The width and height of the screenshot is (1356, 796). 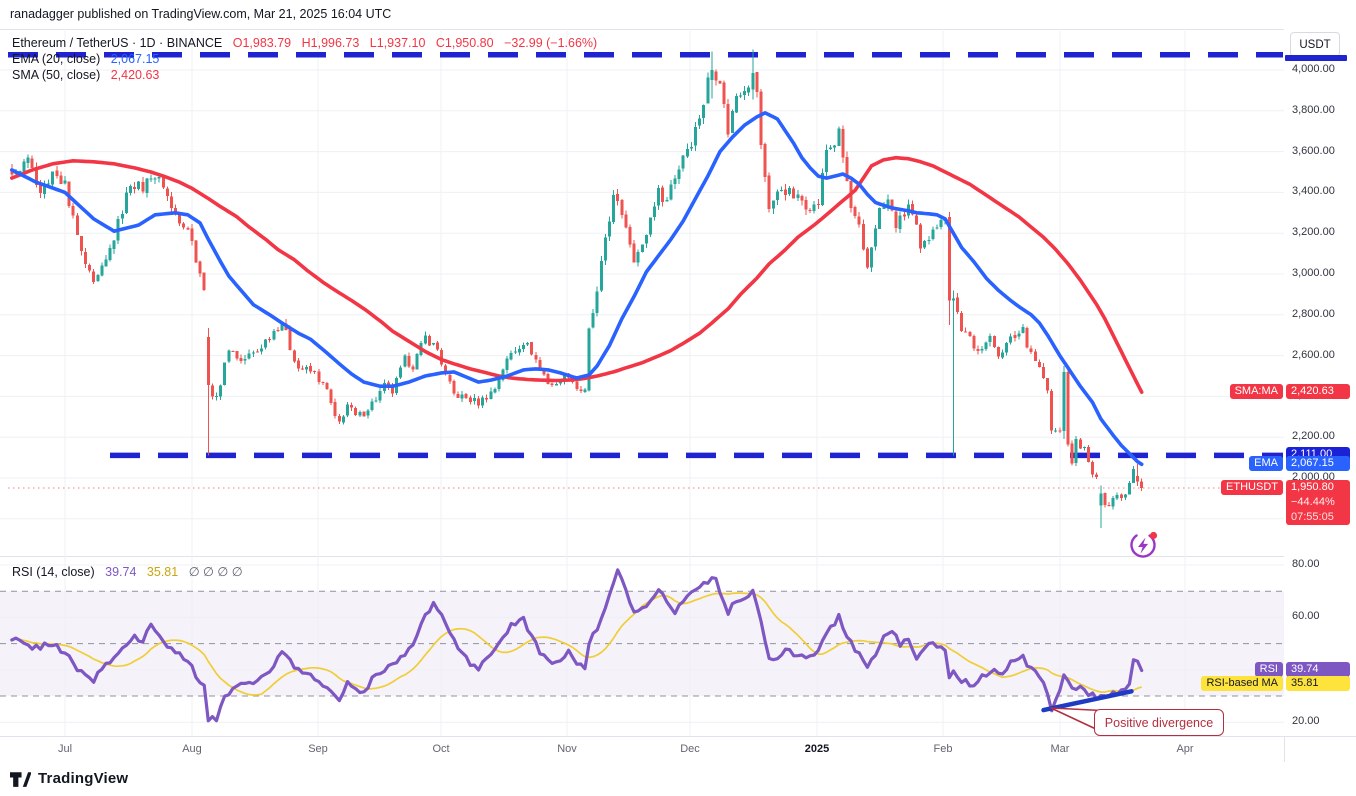 What do you see at coordinates (1318, 683) in the screenshot?
I see `rsi-ma-axis-value-chip: 35.81` at bounding box center [1318, 683].